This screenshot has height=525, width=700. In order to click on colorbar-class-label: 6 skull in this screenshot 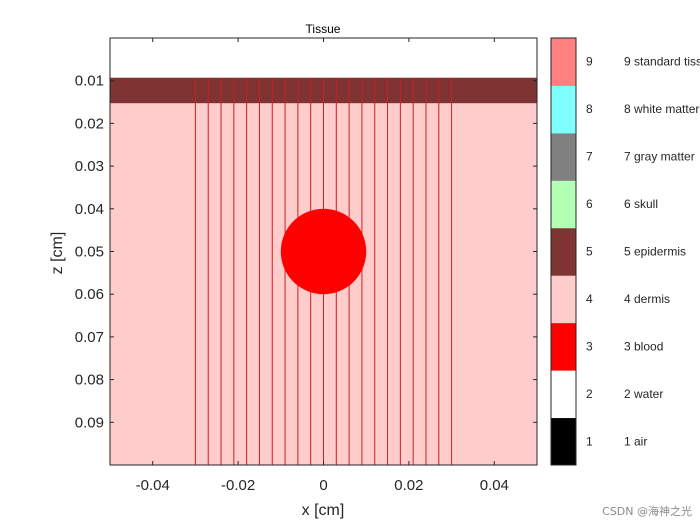, I will do `click(641, 204)`.